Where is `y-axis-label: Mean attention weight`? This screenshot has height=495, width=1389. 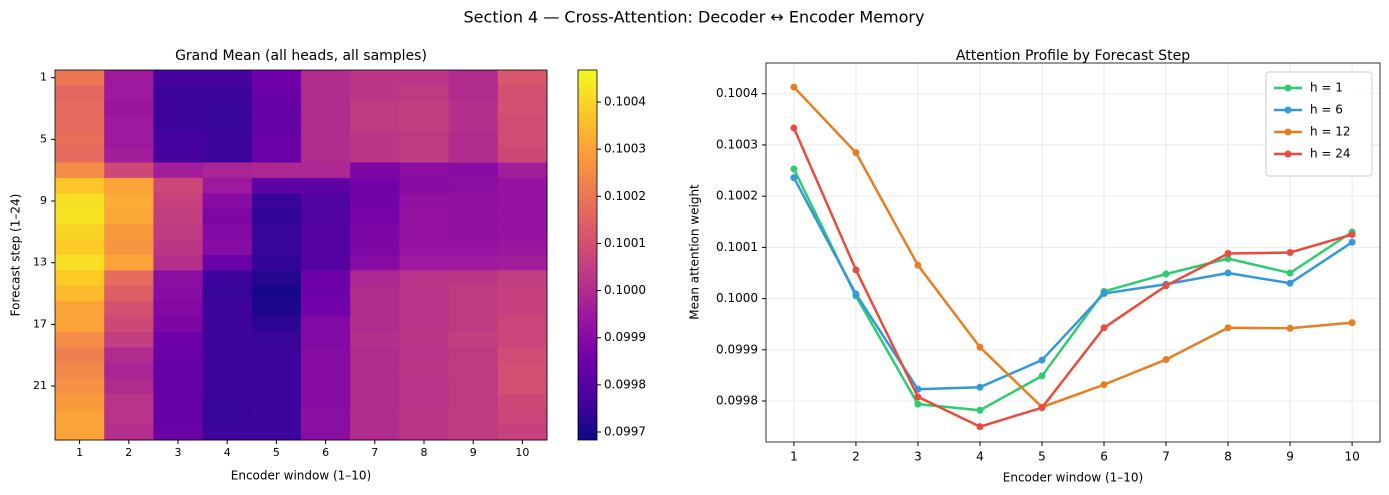 y-axis-label: Mean attention weight is located at coordinates (695, 252).